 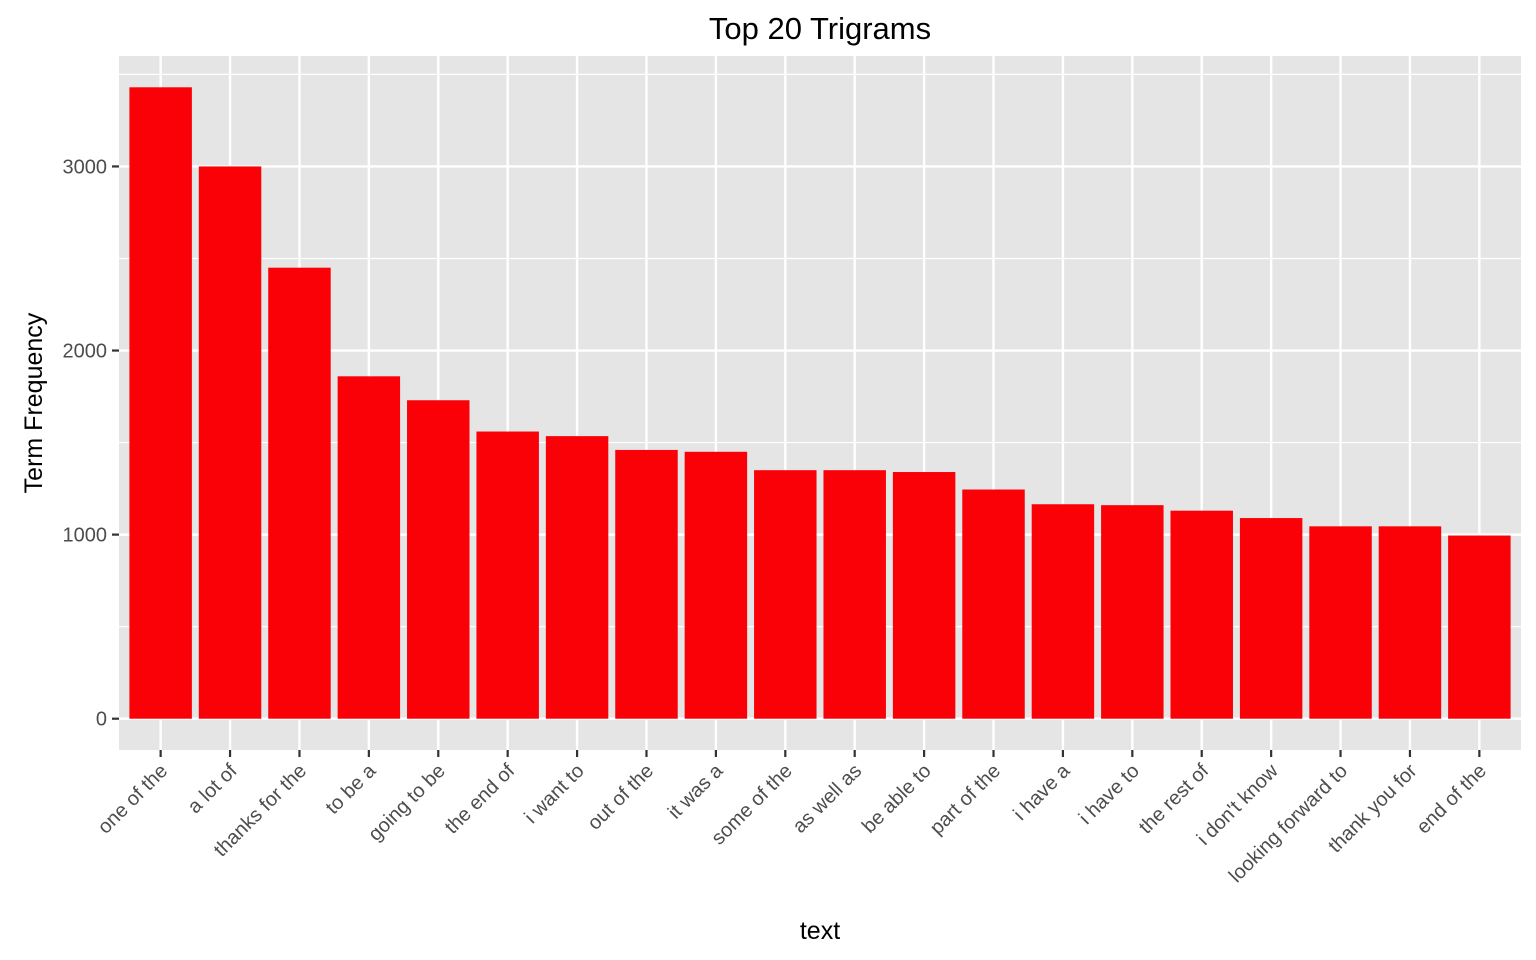 What do you see at coordinates (85, 536) in the screenshot?
I see `y-tick-label: 1000` at bounding box center [85, 536].